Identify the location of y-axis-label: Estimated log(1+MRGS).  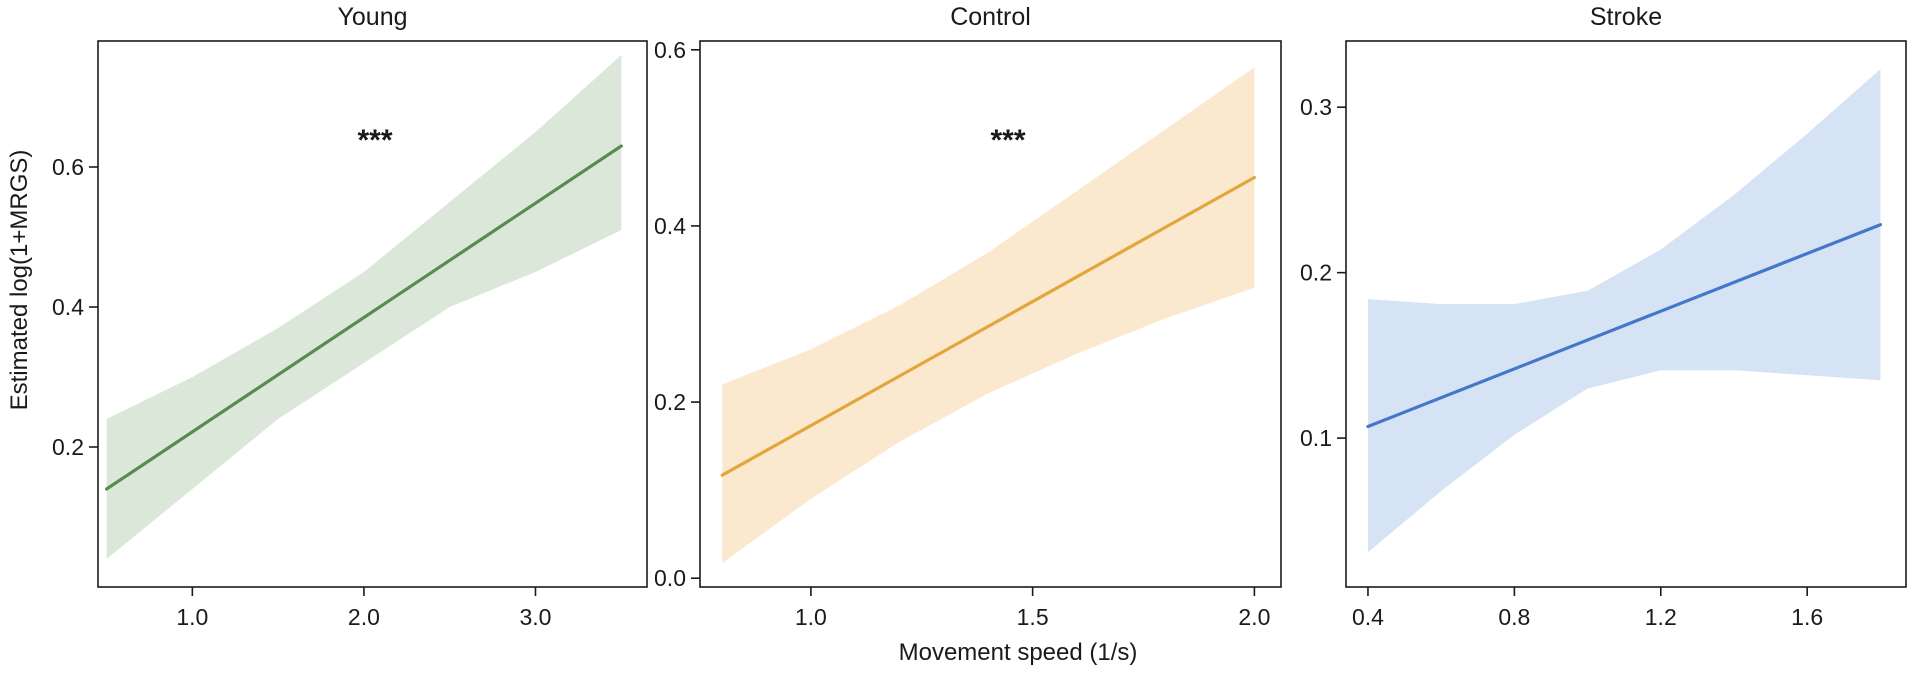
(19, 280).